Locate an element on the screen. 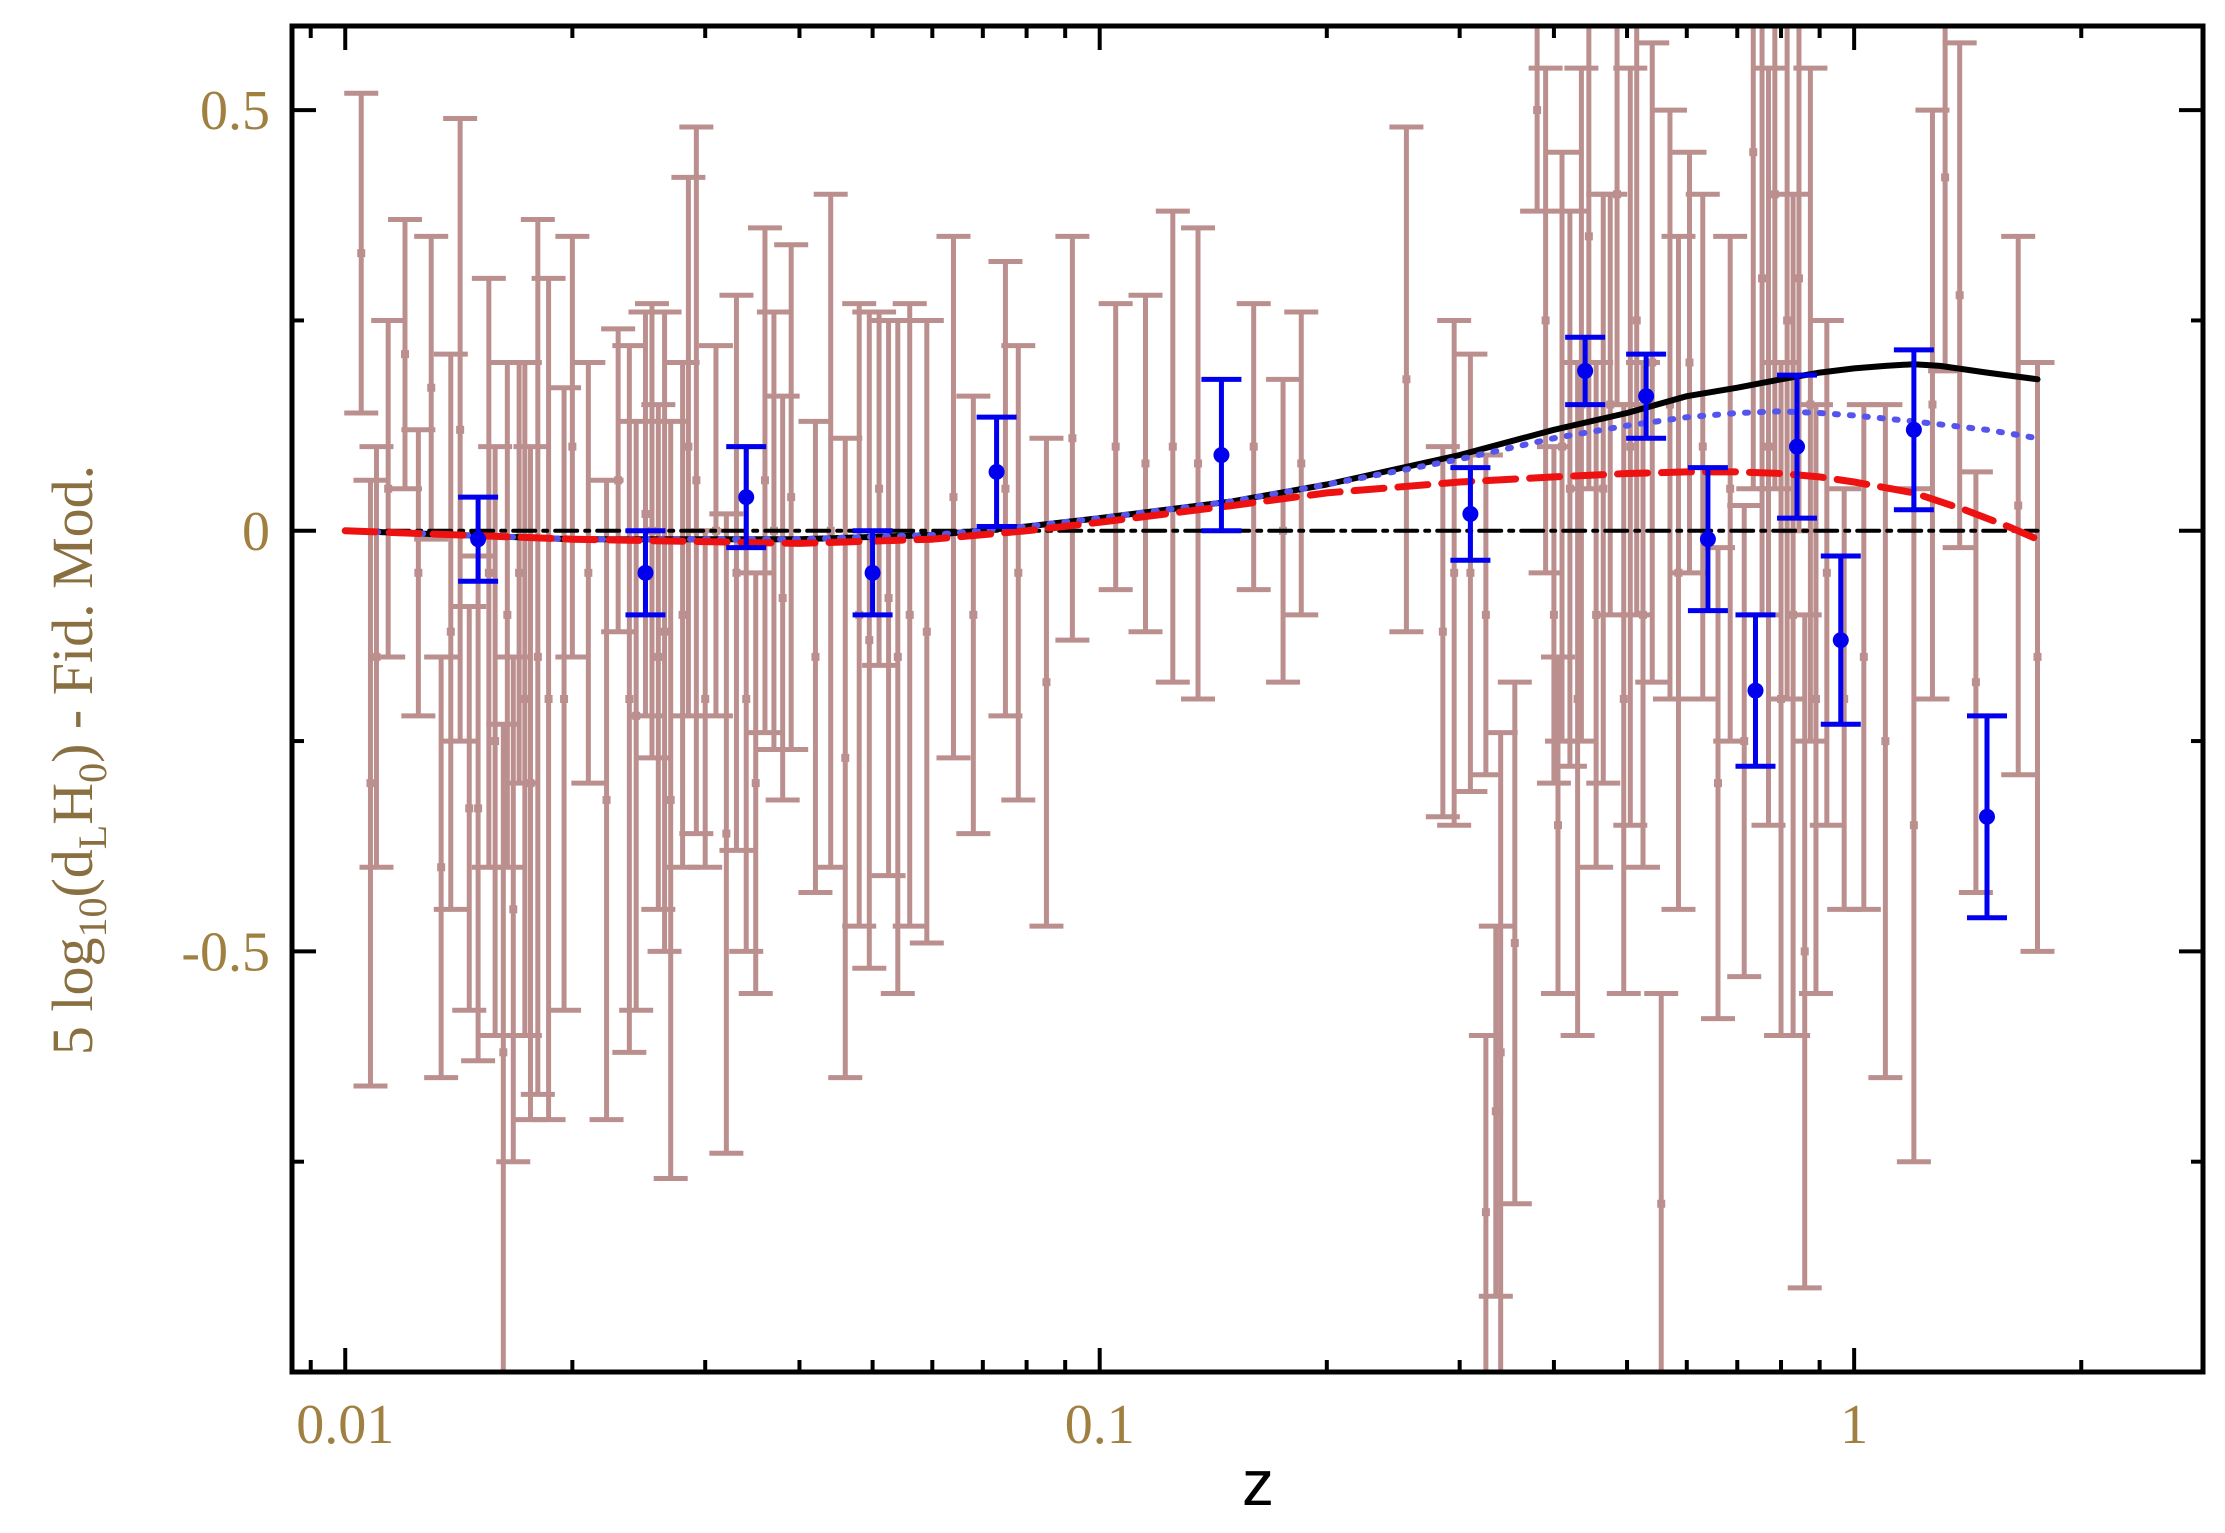 Image resolution: width=2225 pixels, height=1533 pixels. y-axis-title-part: ) - Fid. Mod. is located at coordinates (72, 614).